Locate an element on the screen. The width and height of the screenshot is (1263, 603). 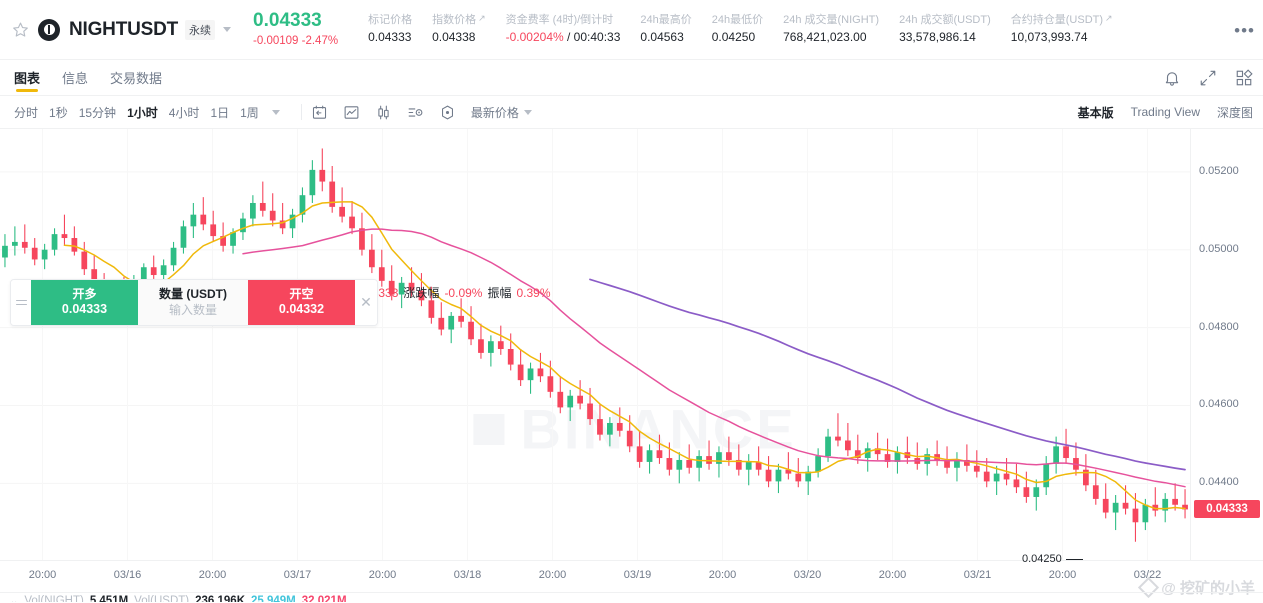
night-coin-icon is located at coordinates (49, 29).